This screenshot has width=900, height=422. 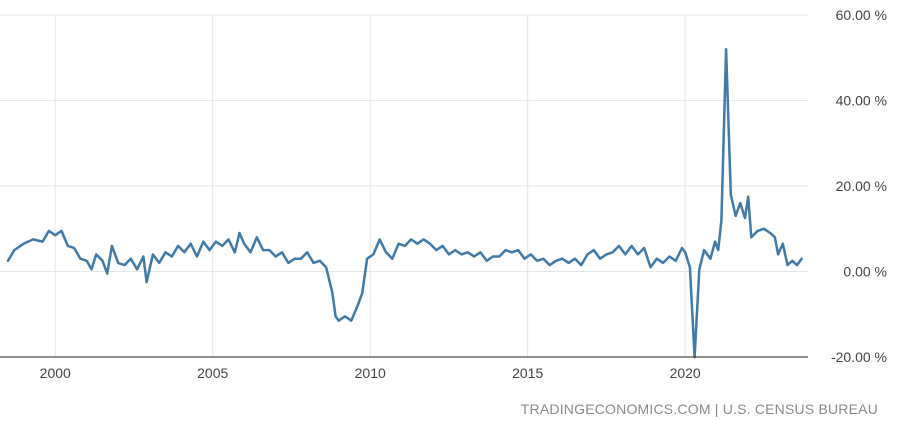 I want to click on x-tick-label: 2015, so click(x=527, y=373).